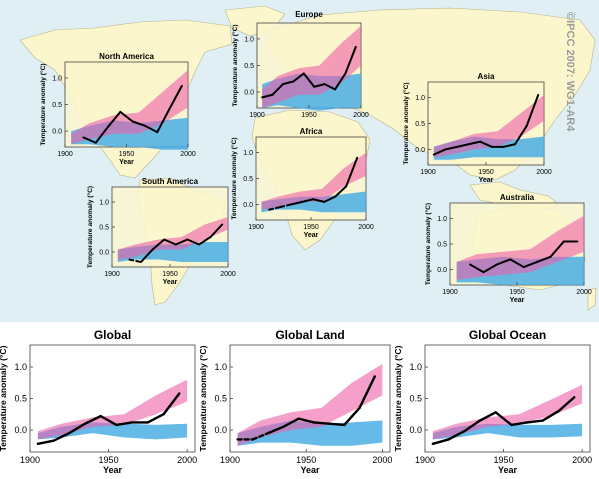  I want to click on chart-title: Global, so click(112, 335).